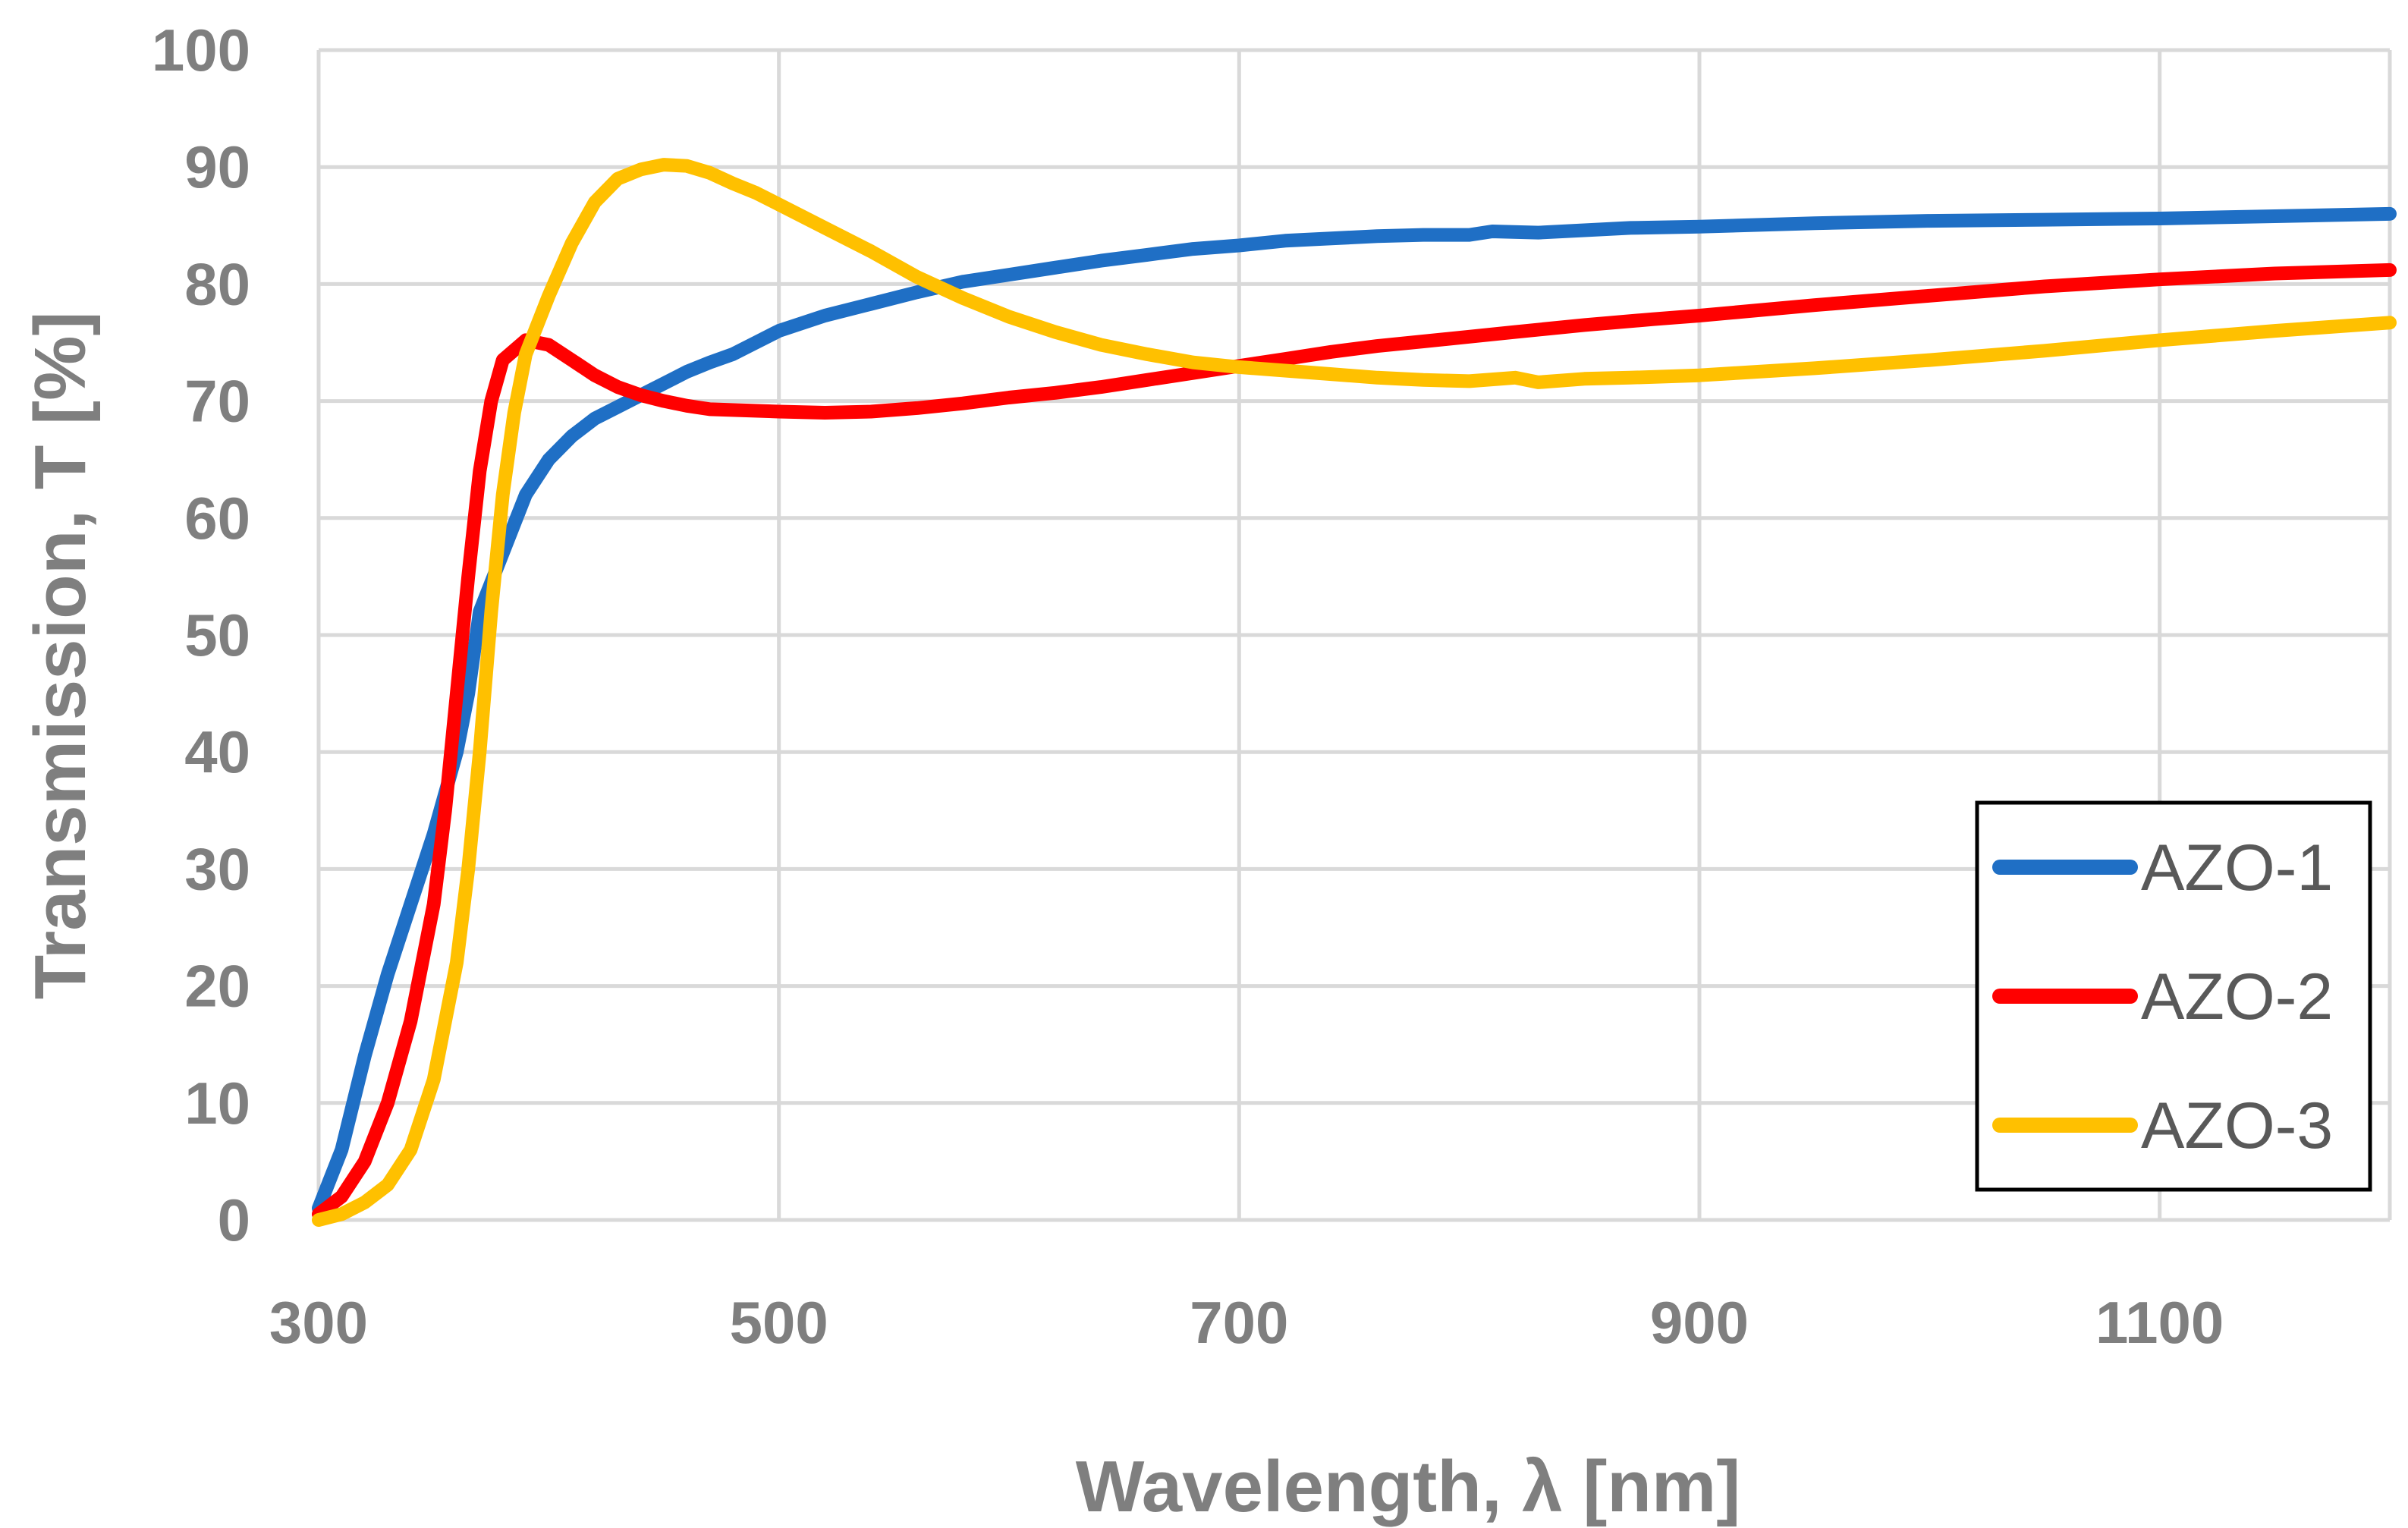  What do you see at coordinates (217, 635) in the screenshot?
I see `y-tick-label-50: 50` at bounding box center [217, 635].